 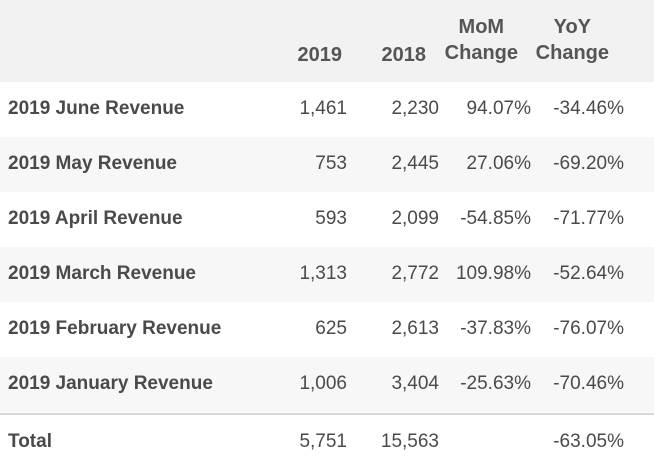 I want to click on row-label: 2019 April Revenue, so click(x=95, y=218).